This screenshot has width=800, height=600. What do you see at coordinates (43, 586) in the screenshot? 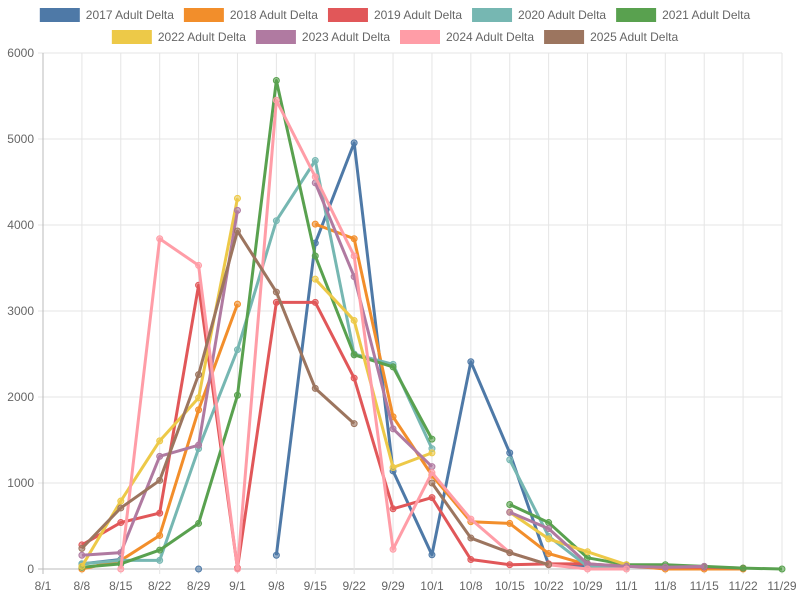
I see `x-tick-label: 8/1` at bounding box center [43, 586].